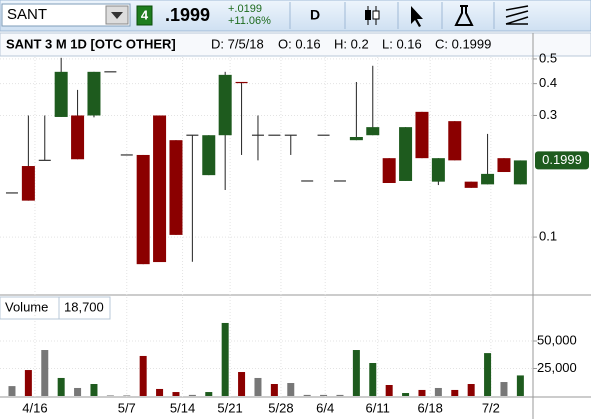  Describe the element at coordinates (402, 43) in the screenshot. I see `header-low: L: 0.16` at that location.